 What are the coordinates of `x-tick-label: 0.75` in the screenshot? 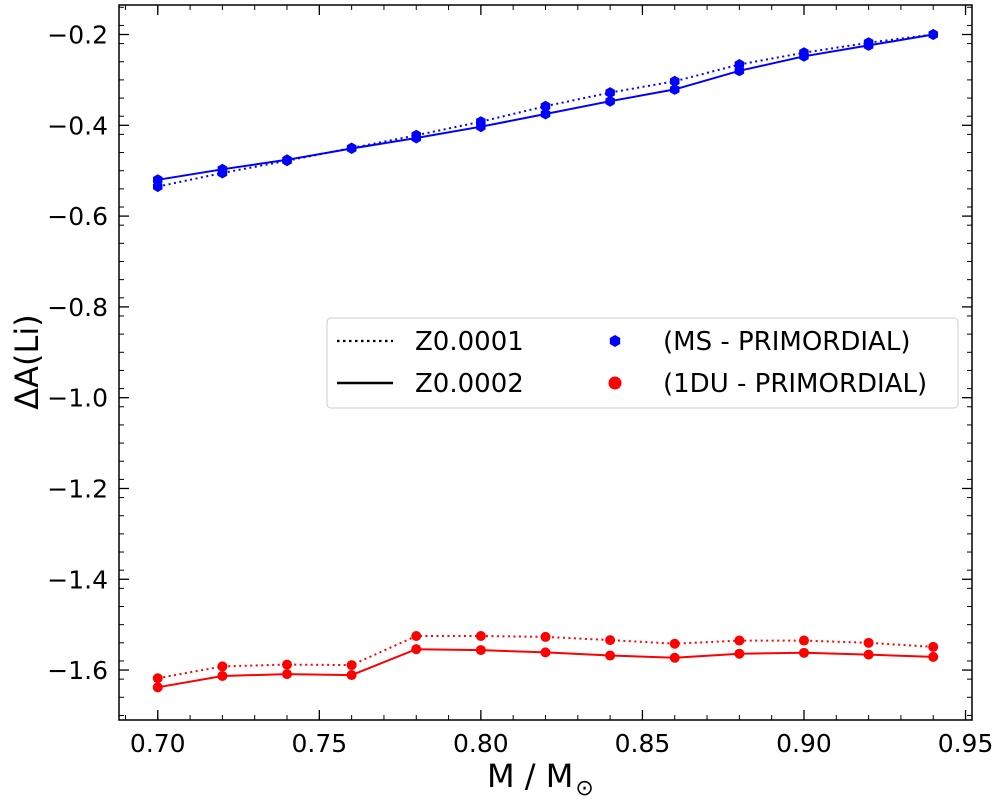 It's located at (319, 743).